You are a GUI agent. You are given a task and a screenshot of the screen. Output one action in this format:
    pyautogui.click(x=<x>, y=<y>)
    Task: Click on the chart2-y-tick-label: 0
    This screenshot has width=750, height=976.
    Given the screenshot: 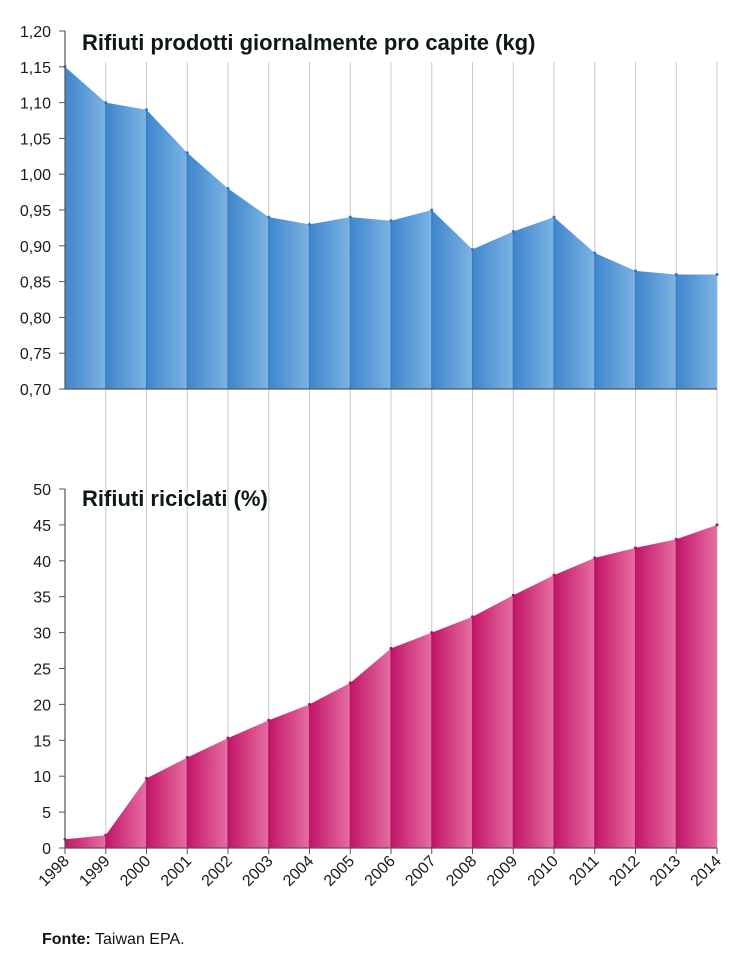 What is the action you would take?
    pyautogui.click(x=46, y=849)
    